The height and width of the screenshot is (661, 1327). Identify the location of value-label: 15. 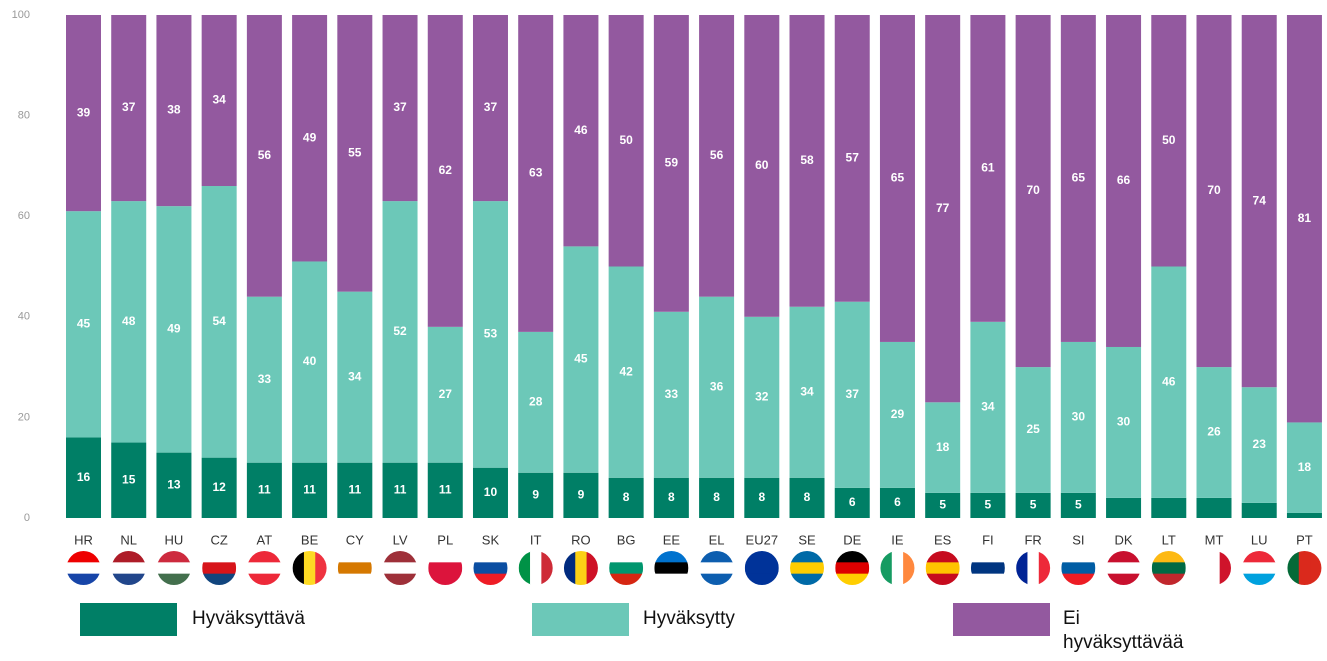
(129, 479).